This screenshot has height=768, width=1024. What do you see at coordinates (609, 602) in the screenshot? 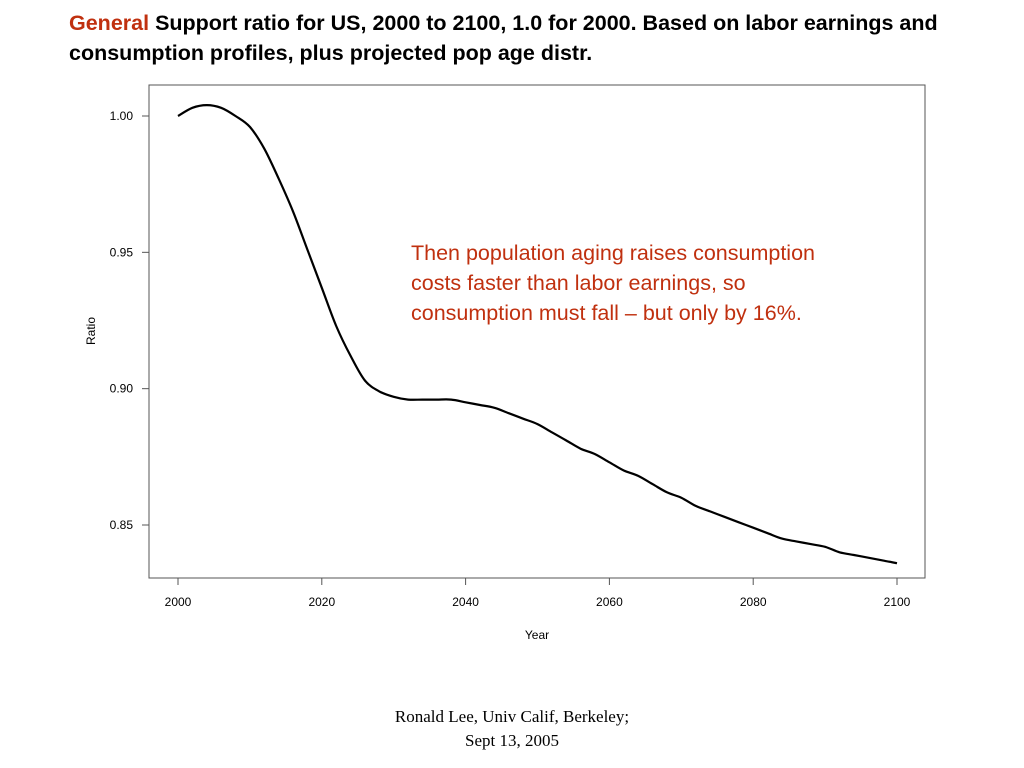
I see `x-tick-label-2060: 2060` at bounding box center [609, 602].